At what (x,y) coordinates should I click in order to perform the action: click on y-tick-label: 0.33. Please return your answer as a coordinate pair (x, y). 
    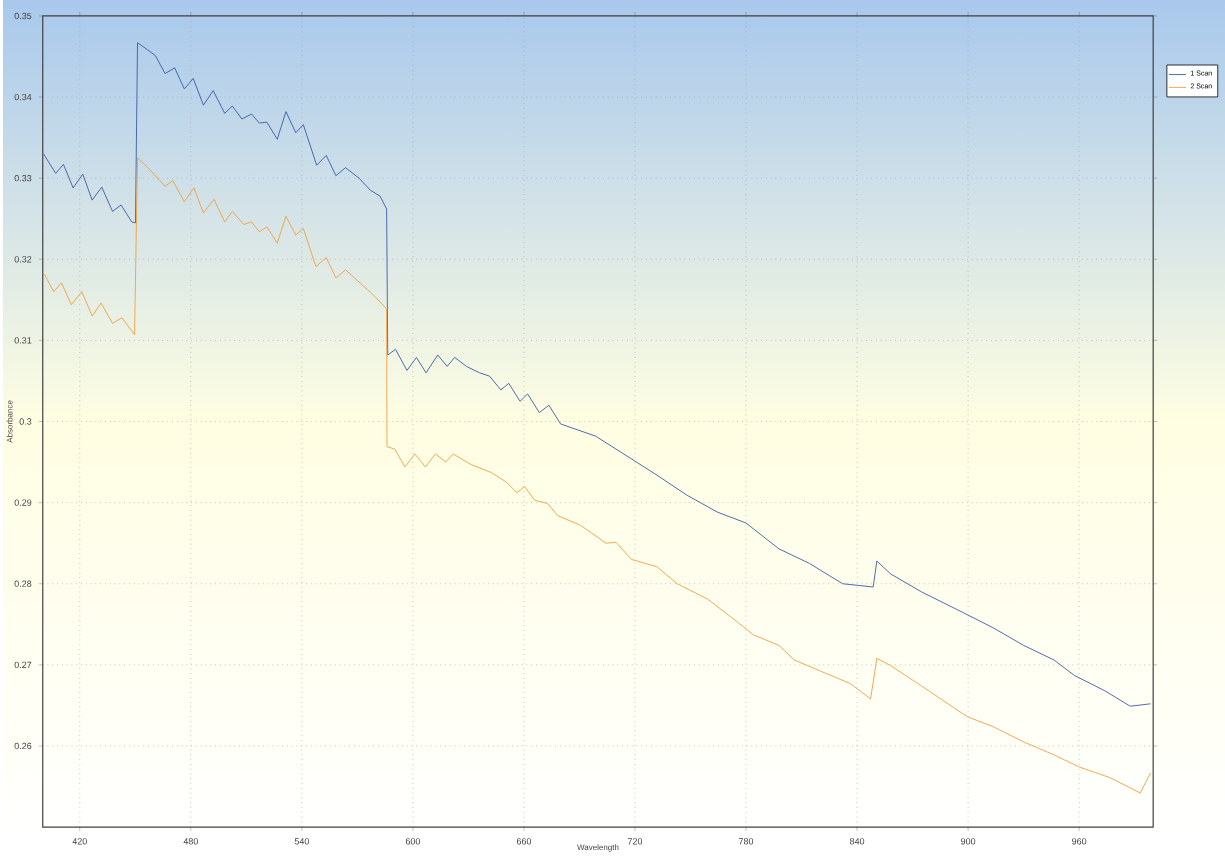
    Looking at the image, I should click on (23, 178).